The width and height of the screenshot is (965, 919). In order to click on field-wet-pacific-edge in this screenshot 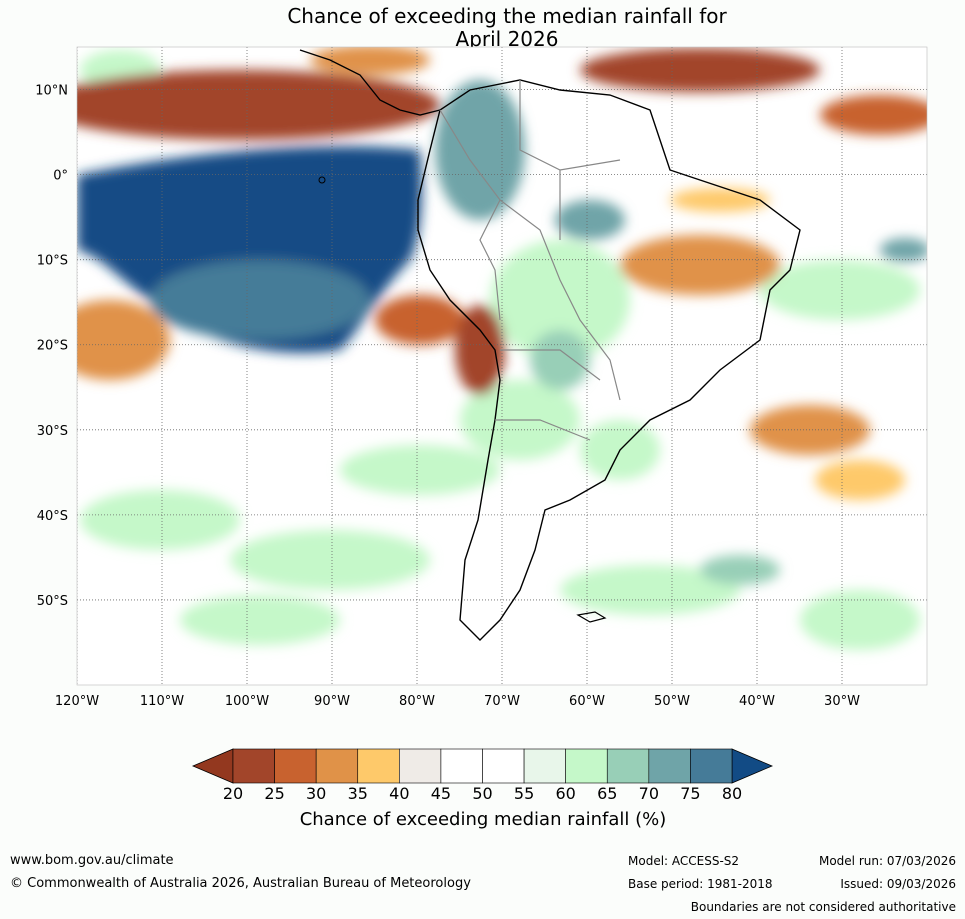, I will do `click(260, 300)`.